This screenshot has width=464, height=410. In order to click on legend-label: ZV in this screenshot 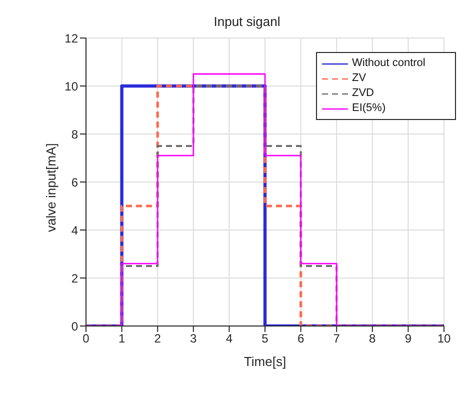, I will do `click(359, 78)`.